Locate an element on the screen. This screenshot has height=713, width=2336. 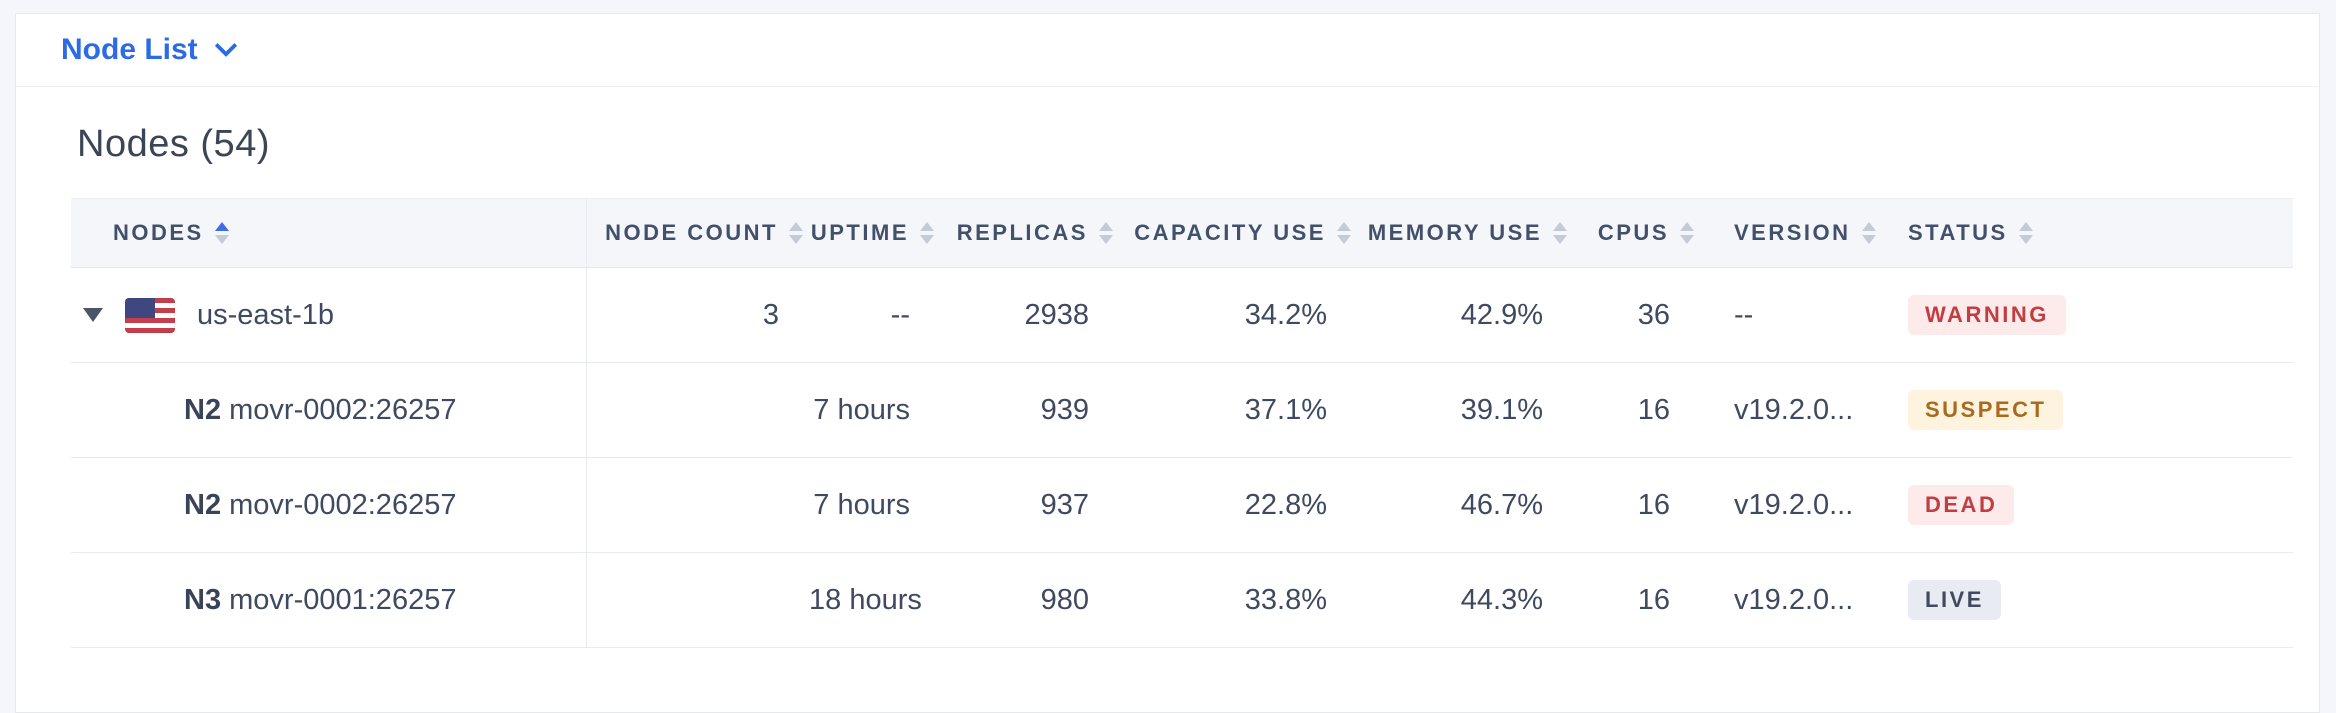
node-list-dropdown: Node List is located at coordinates (149, 50).